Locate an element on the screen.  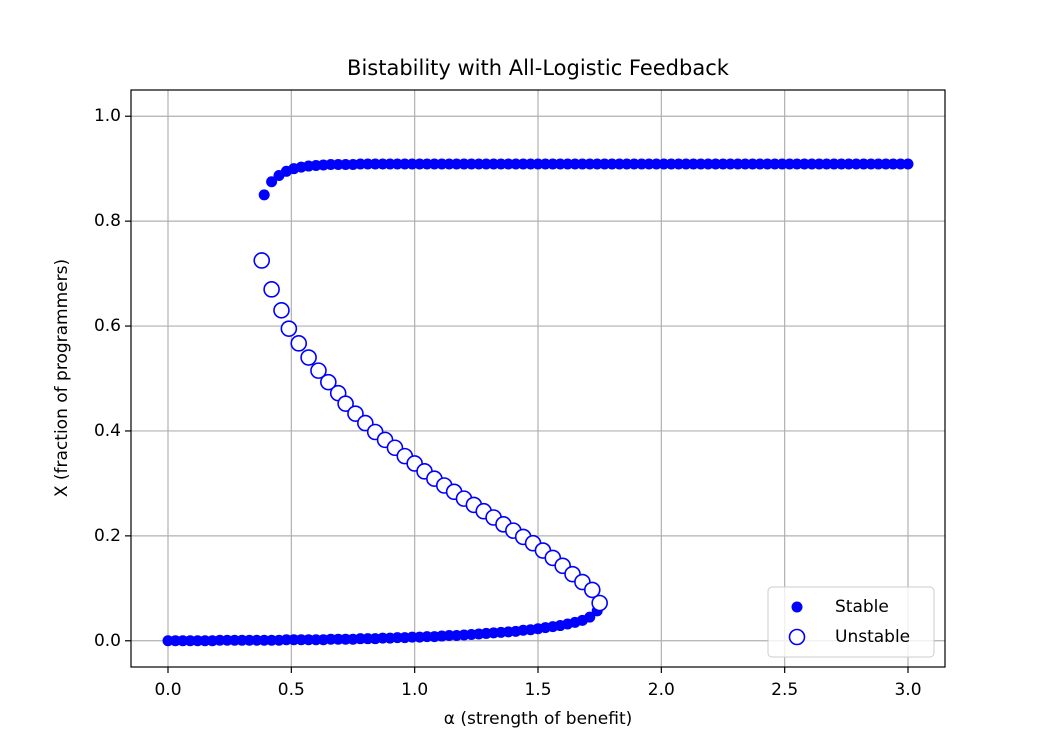
legend-box is located at coordinates (851, 622).